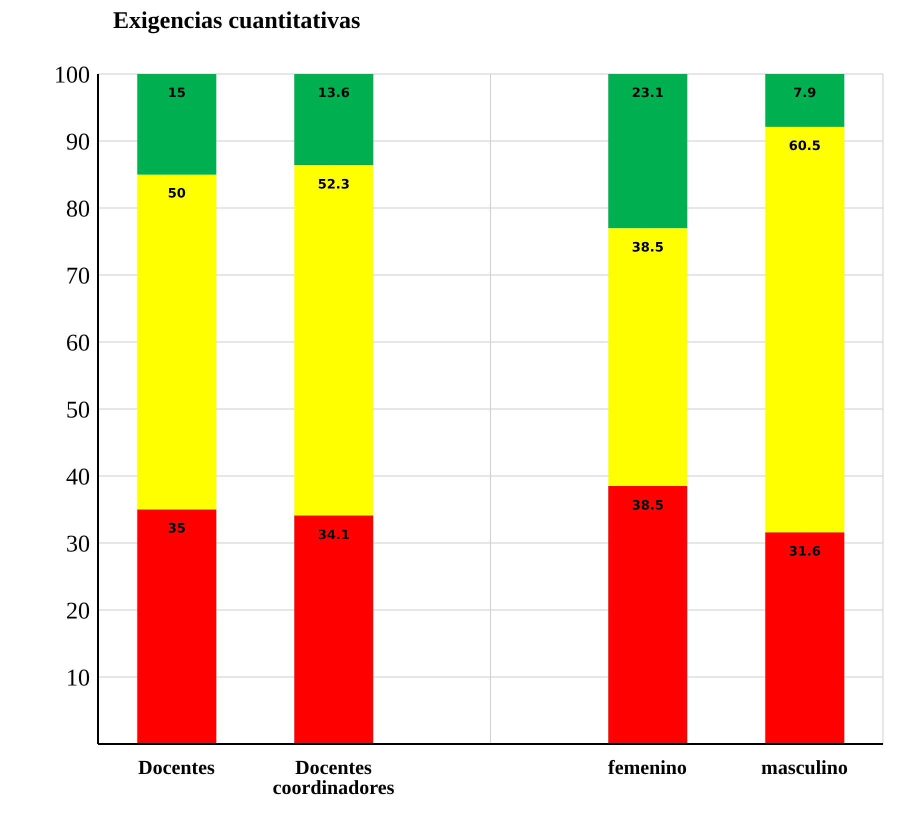 The height and width of the screenshot is (821, 903). What do you see at coordinates (334, 94) in the screenshot?
I see `data-label: 13.6` at bounding box center [334, 94].